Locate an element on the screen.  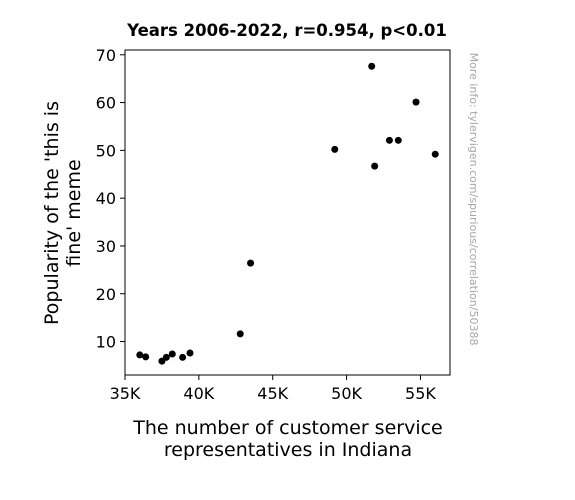
y-tick-label: 50 is located at coordinates (106, 150).